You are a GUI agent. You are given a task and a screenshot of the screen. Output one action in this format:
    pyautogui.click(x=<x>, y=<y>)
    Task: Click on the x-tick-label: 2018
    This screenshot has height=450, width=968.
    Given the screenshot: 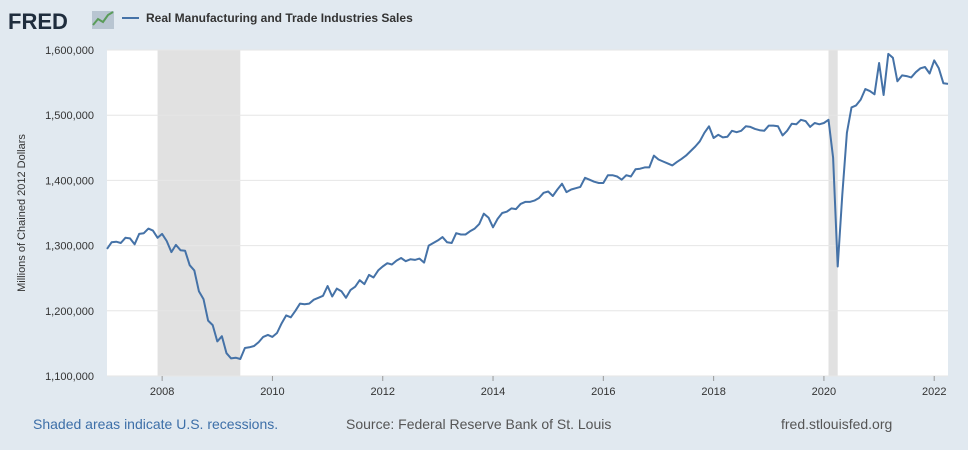 What is the action you would take?
    pyautogui.click(x=713, y=392)
    